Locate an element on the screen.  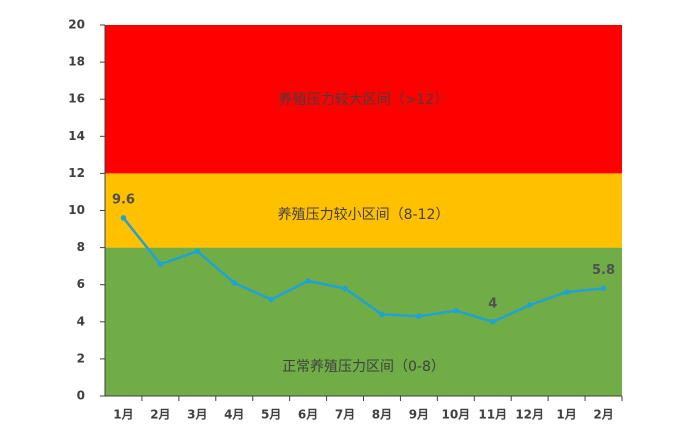
y-tick-label: 8 is located at coordinates (81, 247).